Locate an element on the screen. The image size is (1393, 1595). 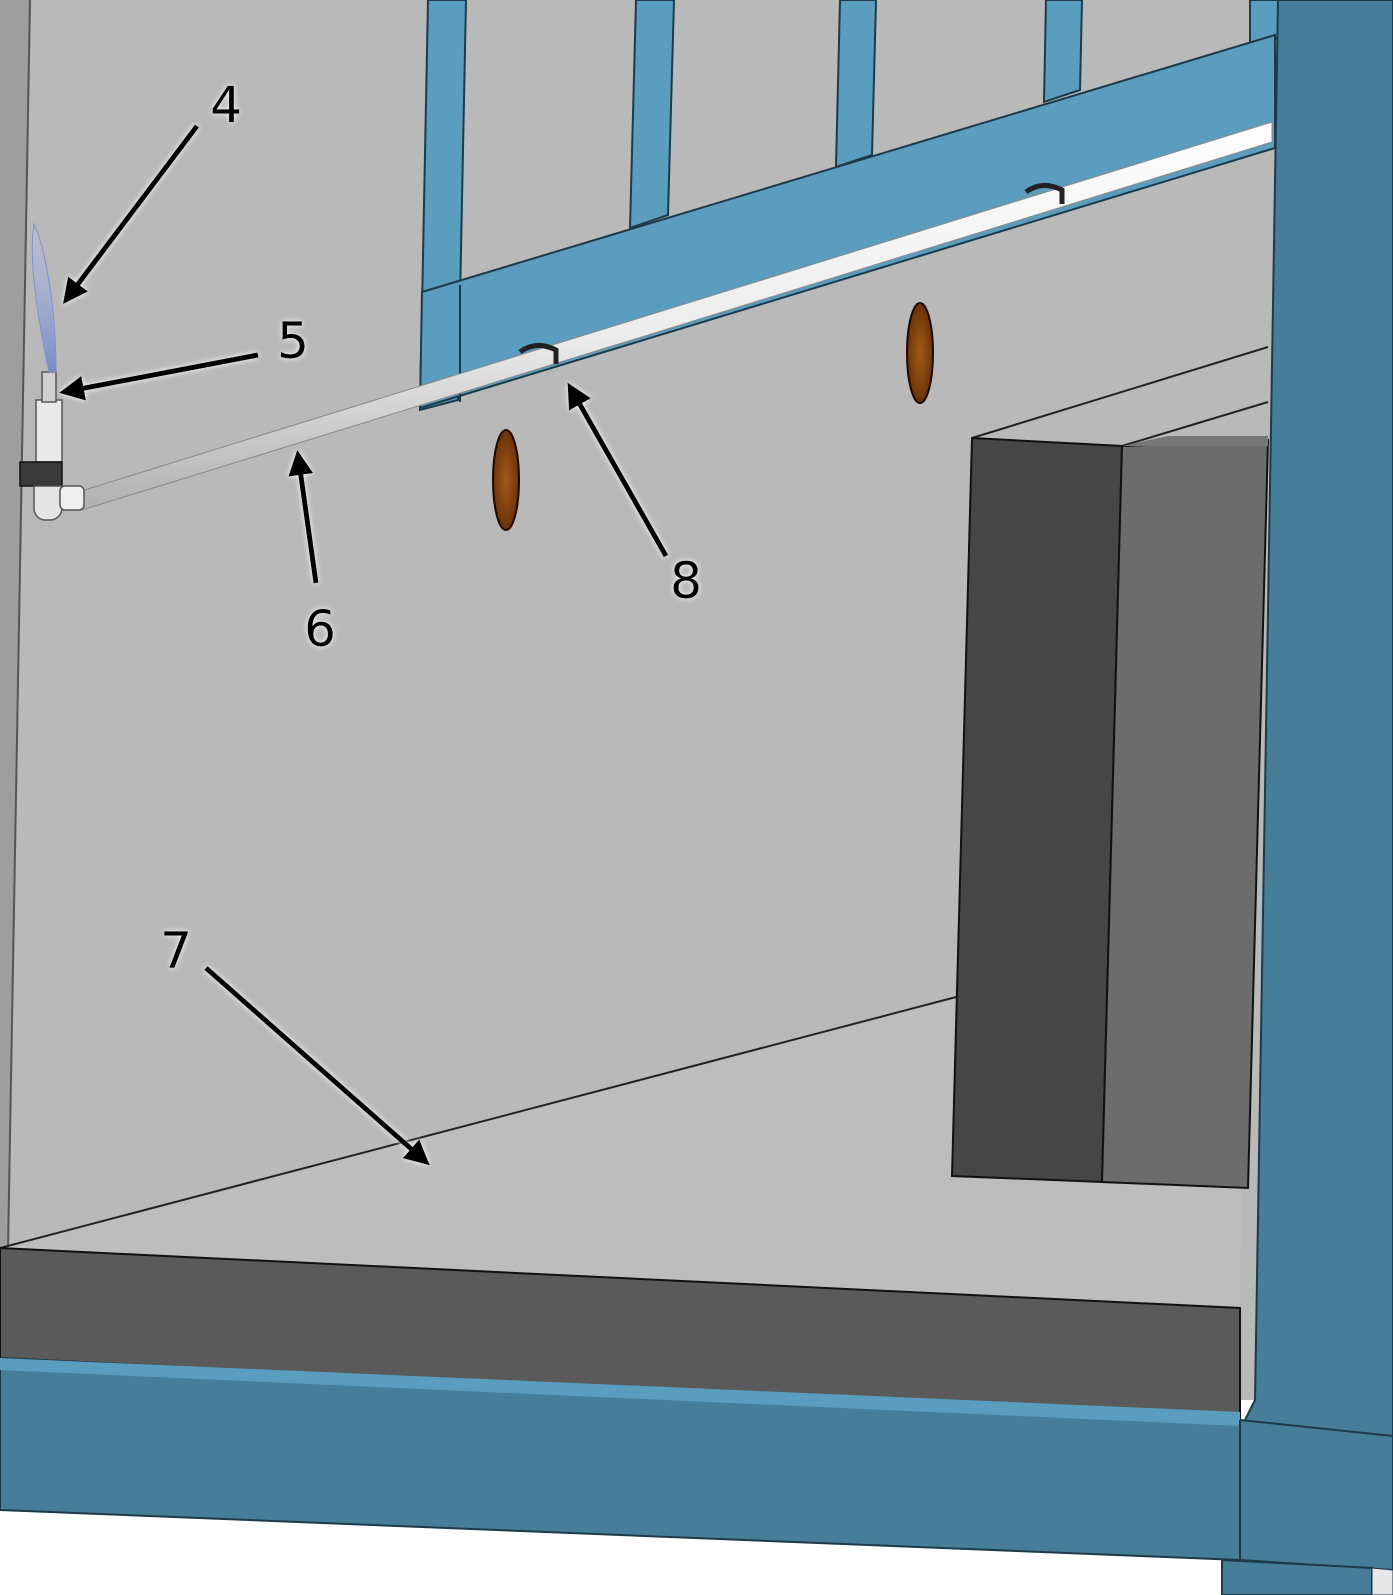
callout-5-label: 5 is located at coordinates (293, 341).